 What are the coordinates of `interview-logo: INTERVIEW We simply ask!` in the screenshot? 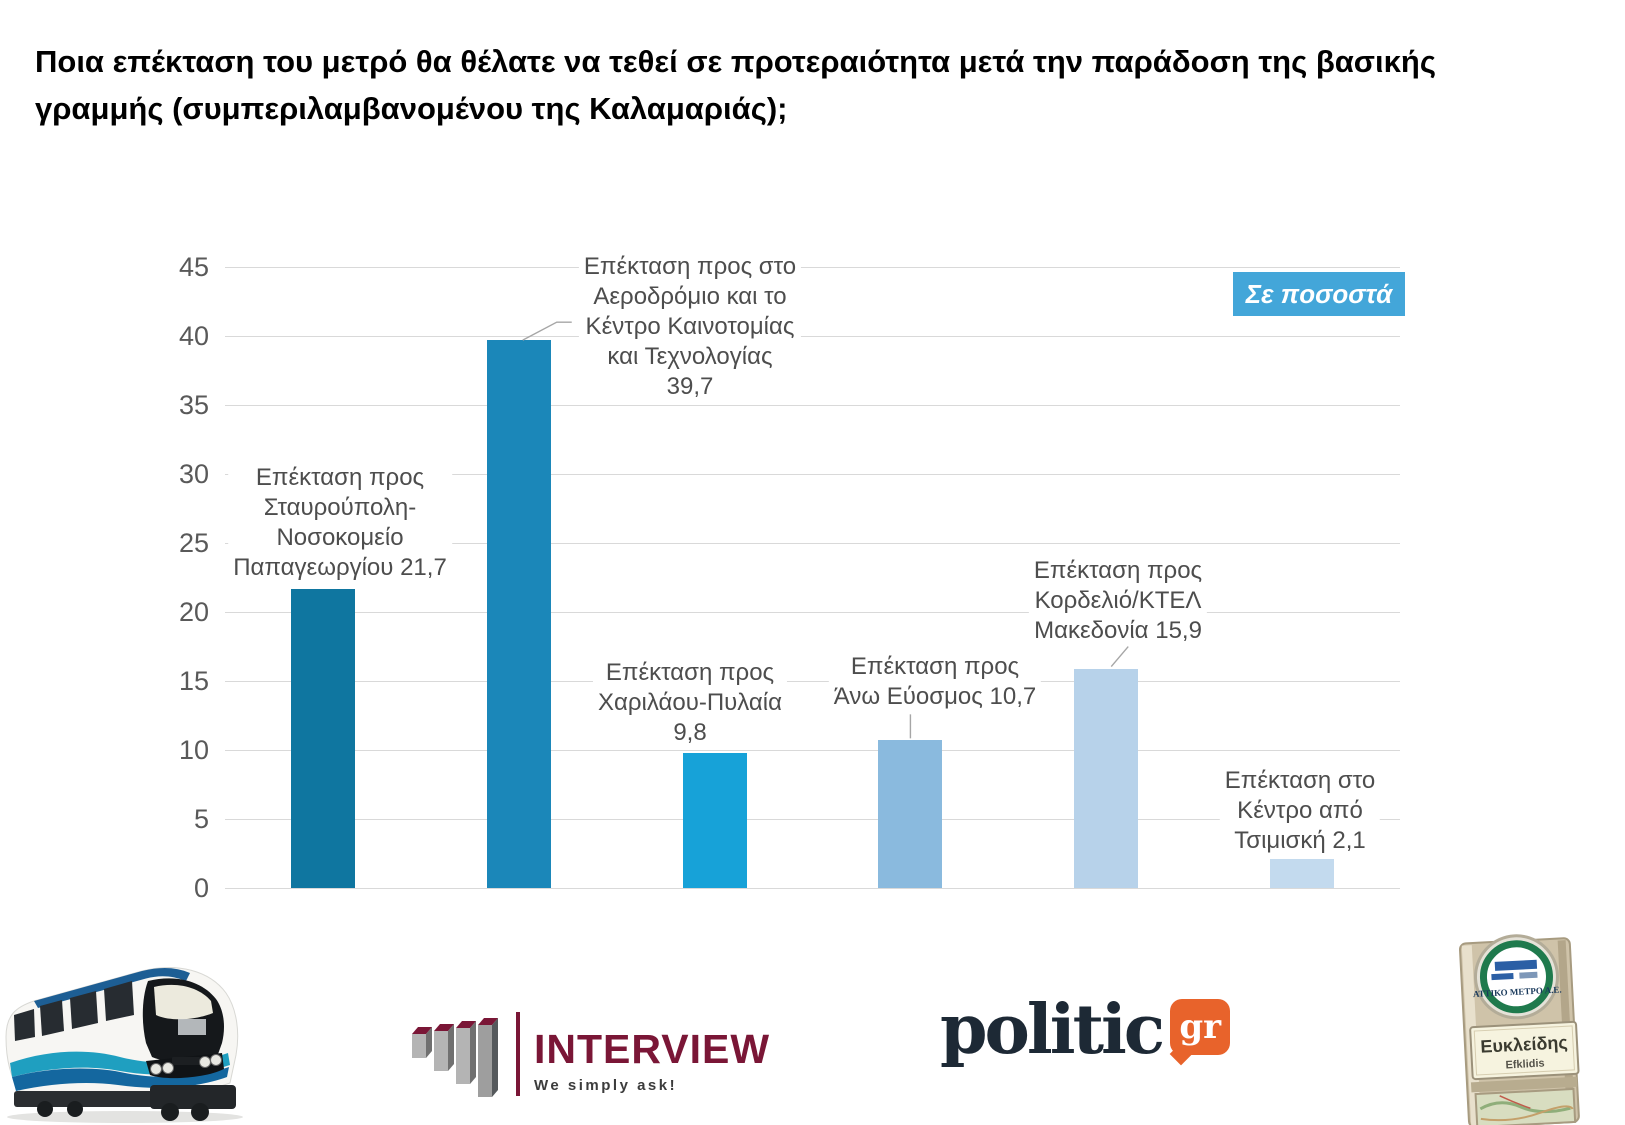 It's located at (589, 1050).